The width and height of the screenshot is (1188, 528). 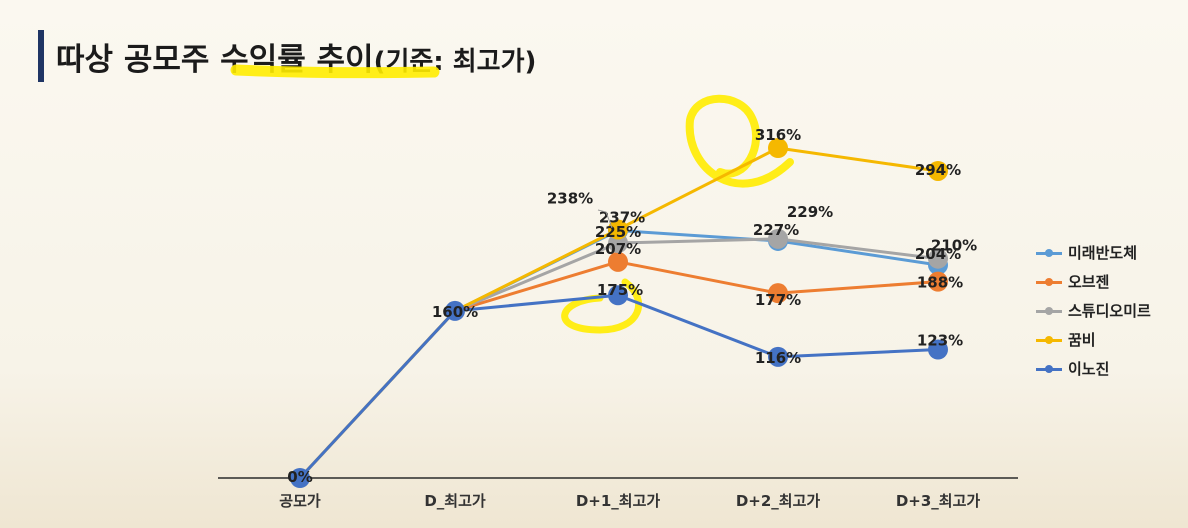 I want to click on legend-label: 이노진, so click(x=1089, y=369).